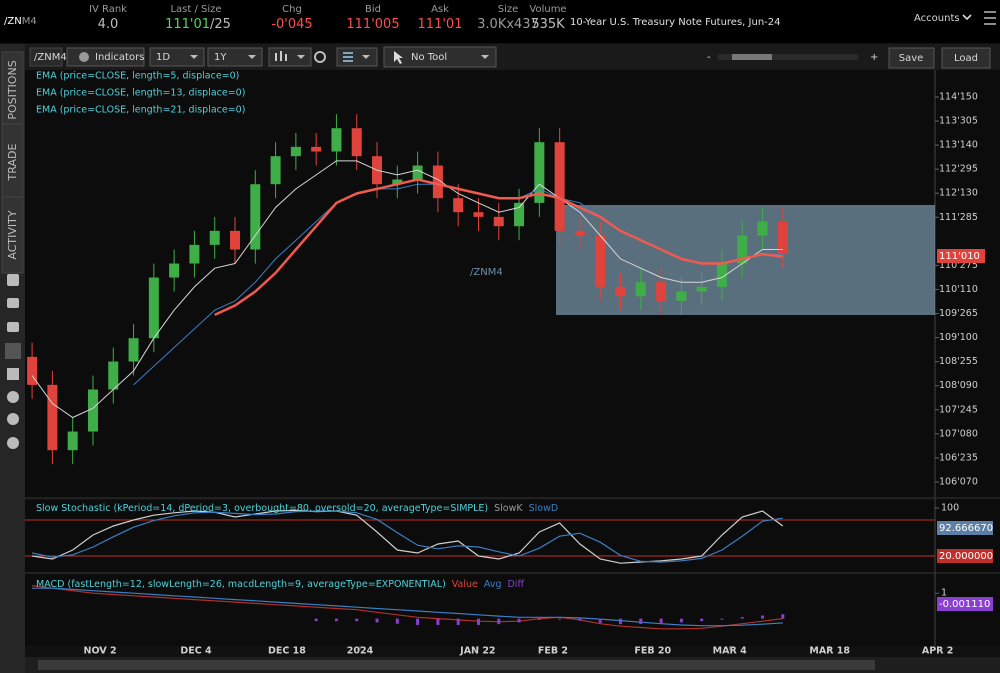  Describe the element at coordinates (958, 121) in the screenshot. I see `y-tick-label: 113'305` at that location.